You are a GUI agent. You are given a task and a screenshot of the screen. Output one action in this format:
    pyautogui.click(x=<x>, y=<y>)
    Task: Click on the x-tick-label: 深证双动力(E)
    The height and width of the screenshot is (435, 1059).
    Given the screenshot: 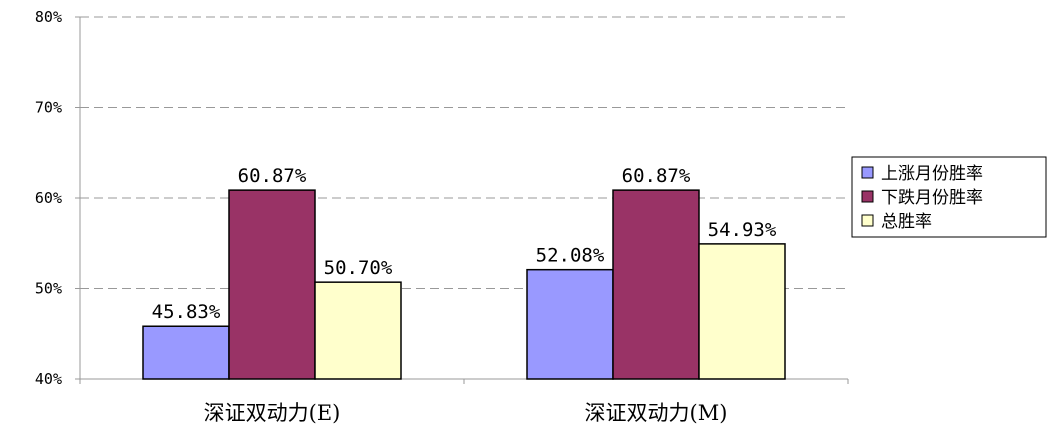 What is the action you would take?
    pyautogui.click(x=272, y=413)
    